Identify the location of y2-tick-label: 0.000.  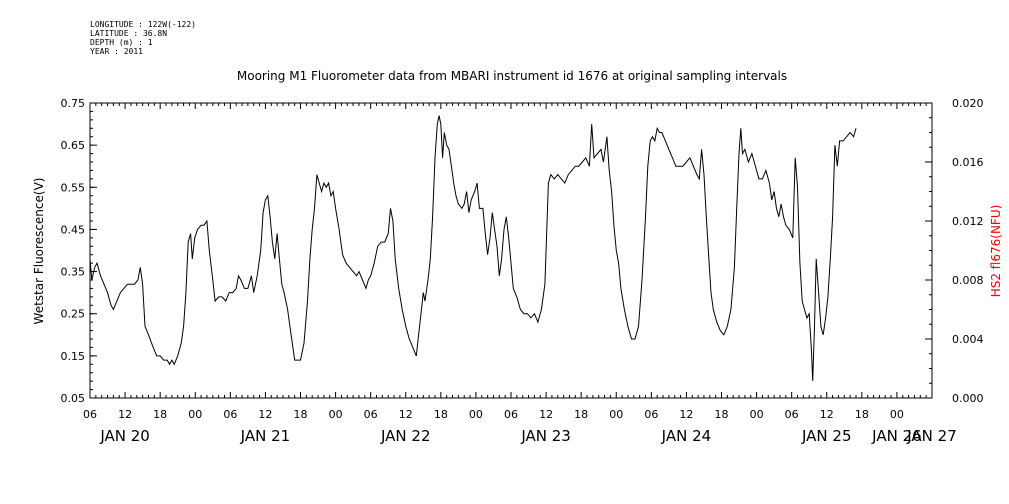
(968, 398).